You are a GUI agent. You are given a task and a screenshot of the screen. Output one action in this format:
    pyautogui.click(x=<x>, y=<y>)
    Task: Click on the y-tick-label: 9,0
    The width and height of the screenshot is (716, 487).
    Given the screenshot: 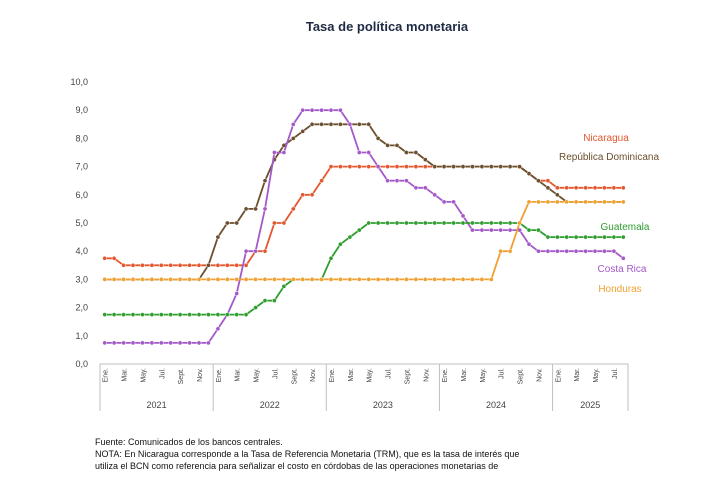 What is the action you would take?
    pyautogui.click(x=81, y=110)
    